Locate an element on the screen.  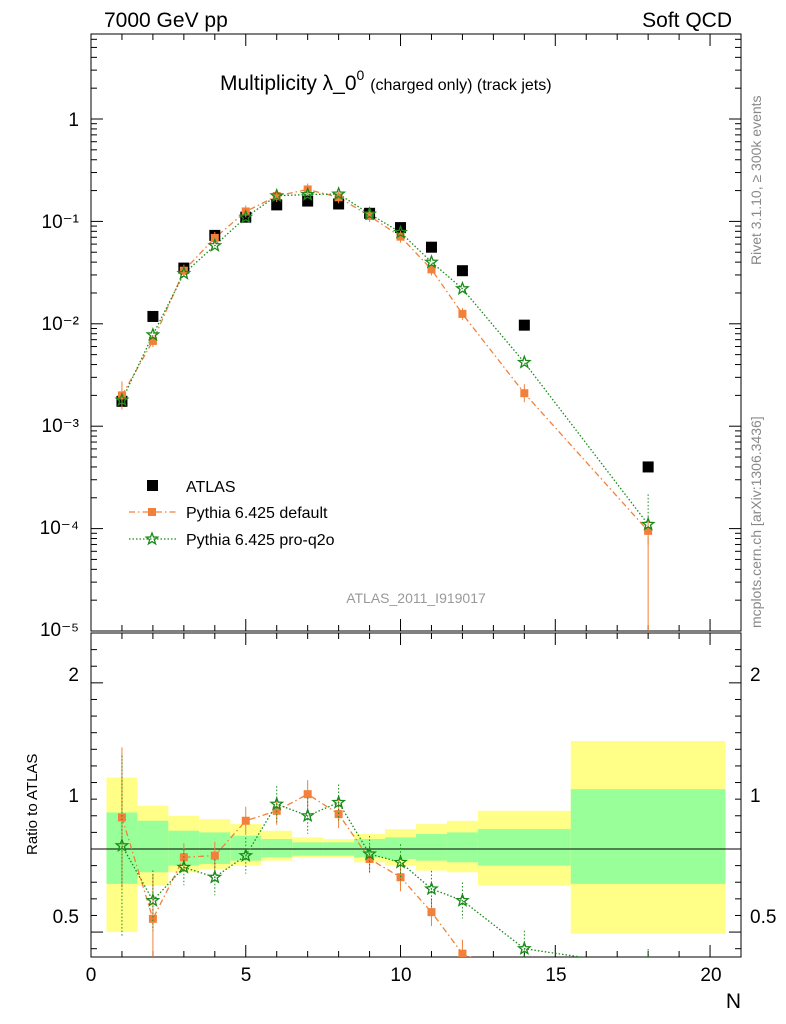
x-tick-label-15: 15 is located at coordinates (555, 975).